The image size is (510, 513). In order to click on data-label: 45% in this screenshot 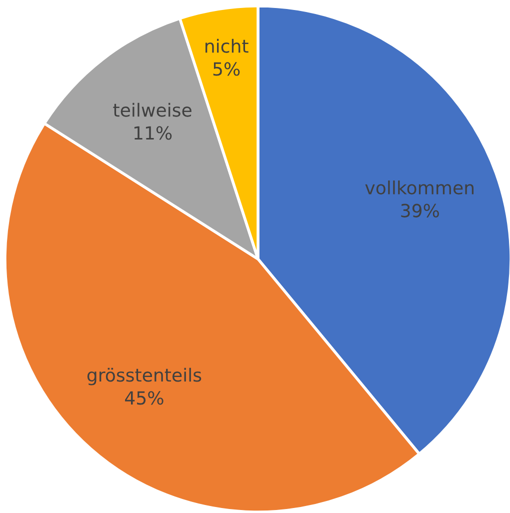, I will do `click(144, 398)`.